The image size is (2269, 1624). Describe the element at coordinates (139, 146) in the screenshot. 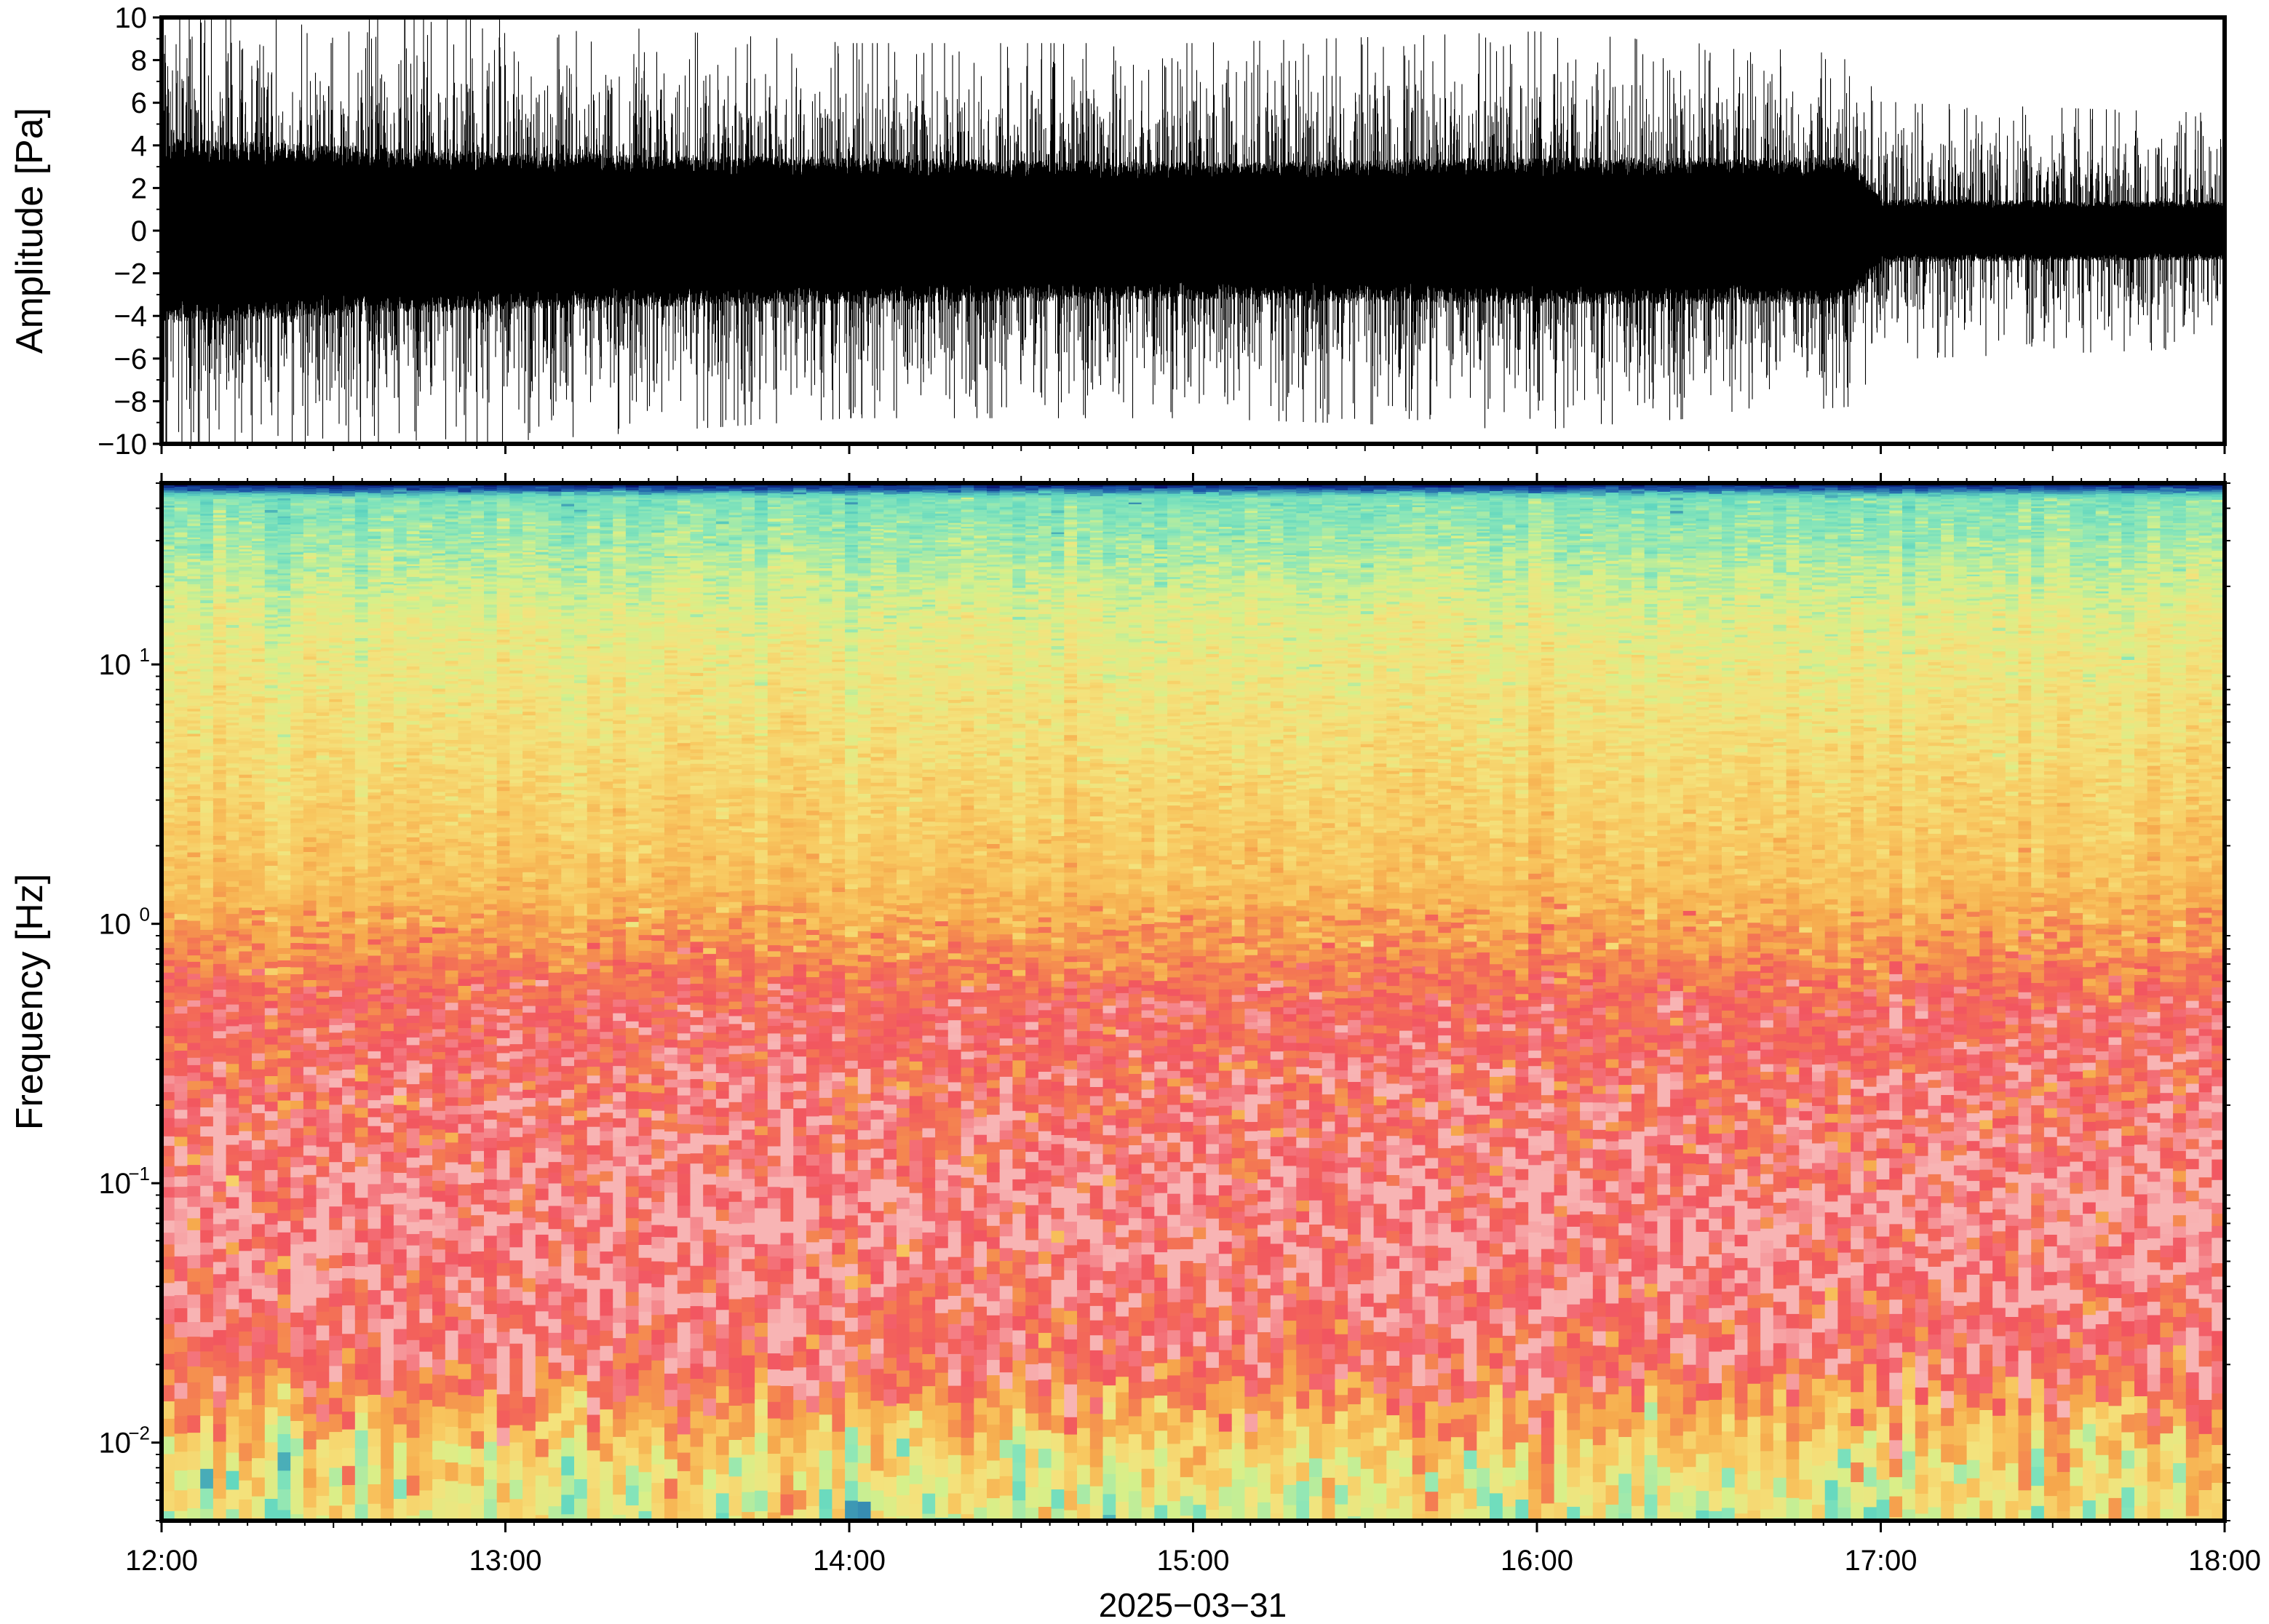

I see `waveform-y-tick-label: 4` at that location.